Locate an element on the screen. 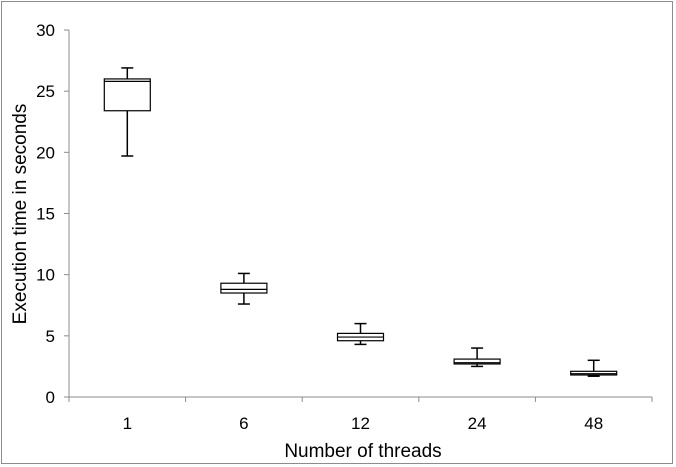  x-tick-label: 6 is located at coordinates (243, 423).